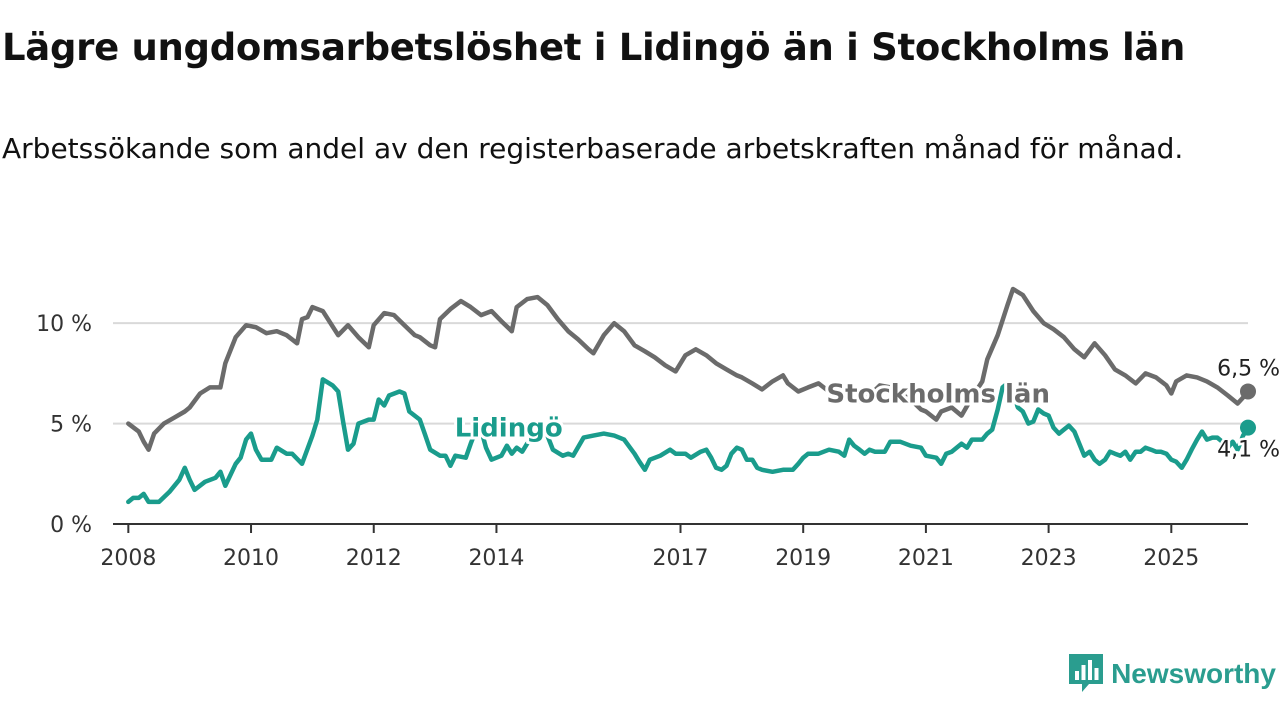 The image size is (1280, 720). Describe the element at coordinates (509, 429) in the screenshot. I see `series-name-label: Lidingö` at that location.